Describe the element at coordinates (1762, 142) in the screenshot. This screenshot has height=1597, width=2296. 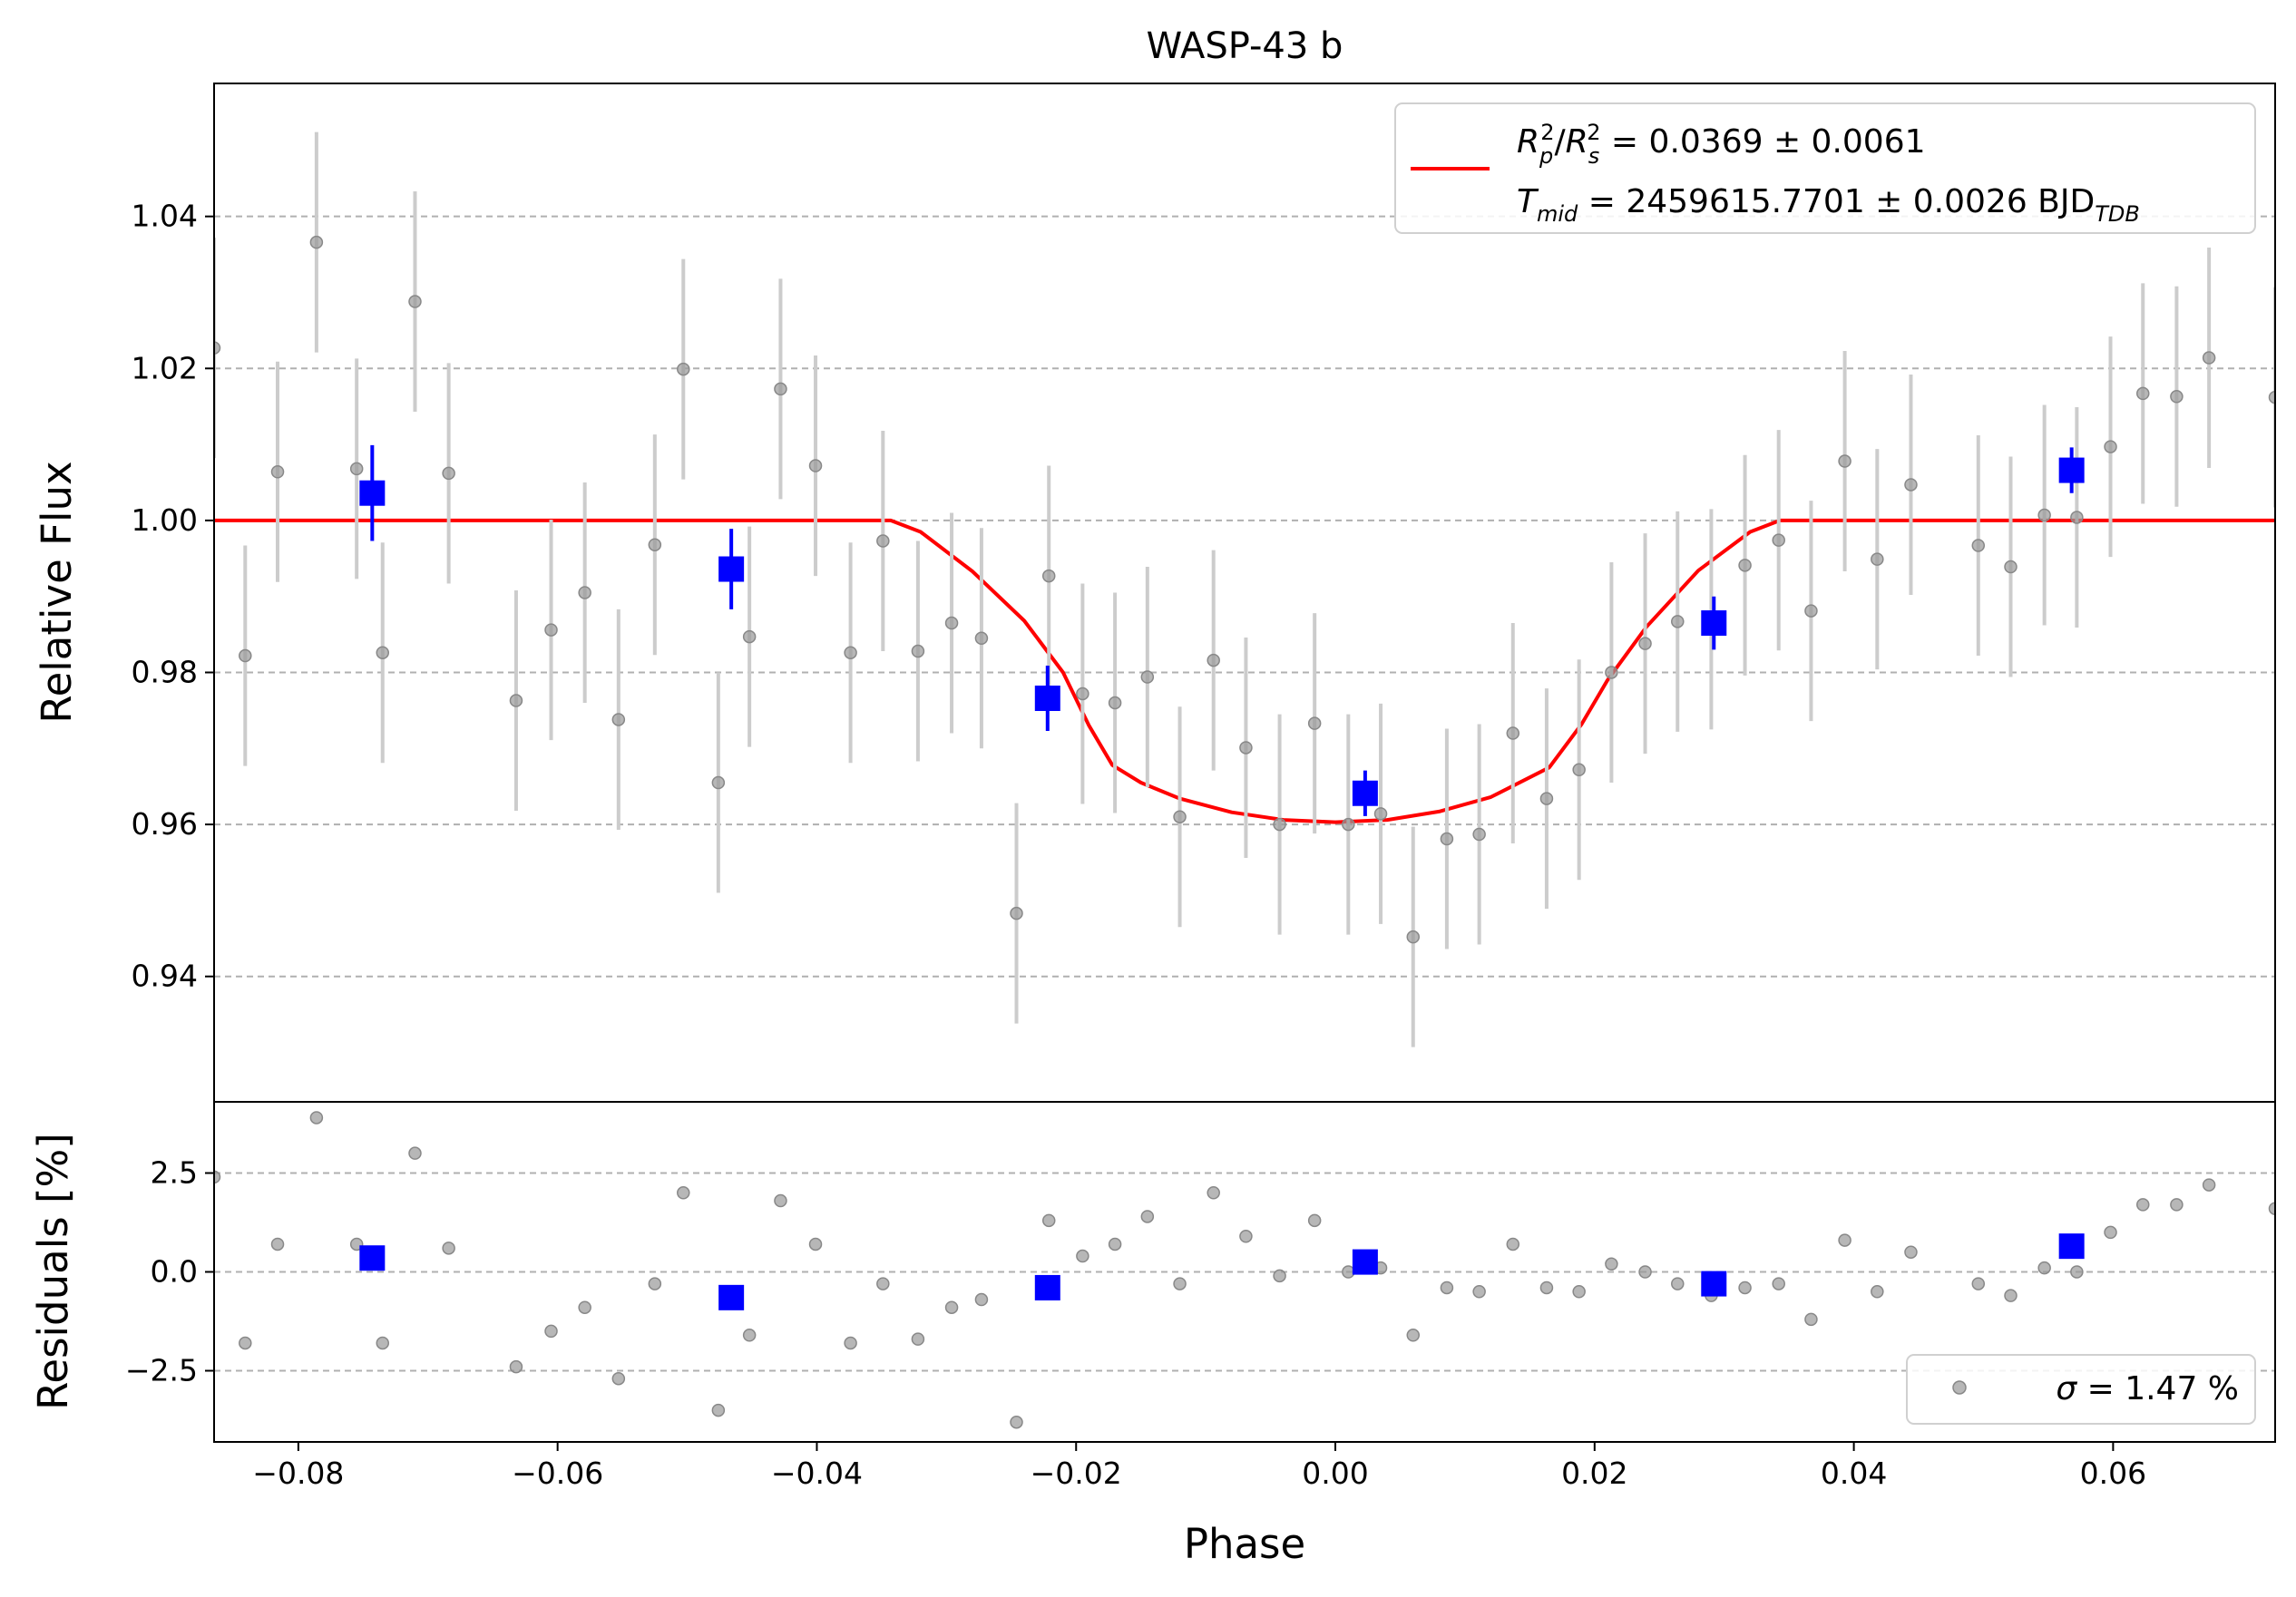
I see `legend-depth-value: = 0.0369 ± 0.0061` at that location.